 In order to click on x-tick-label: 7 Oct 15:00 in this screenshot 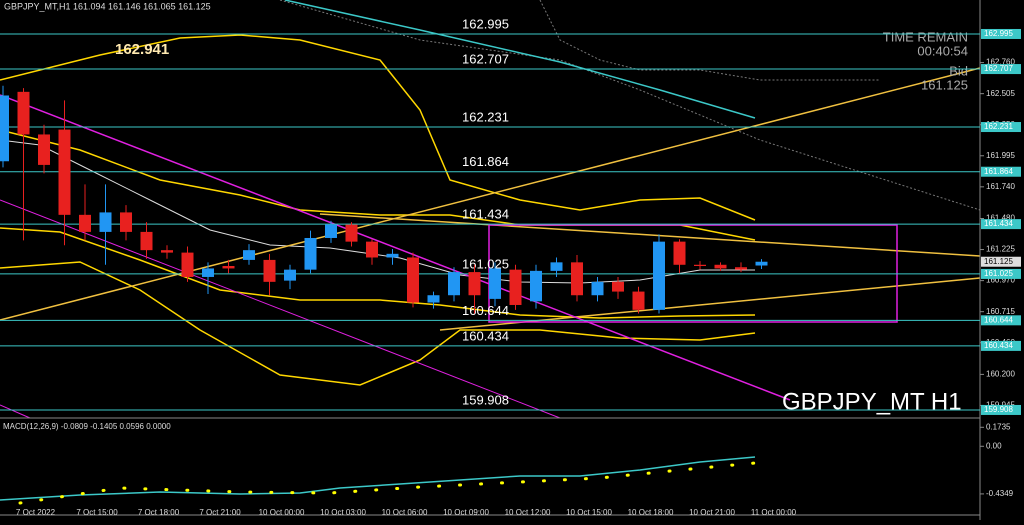, I will do `click(97, 512)`.